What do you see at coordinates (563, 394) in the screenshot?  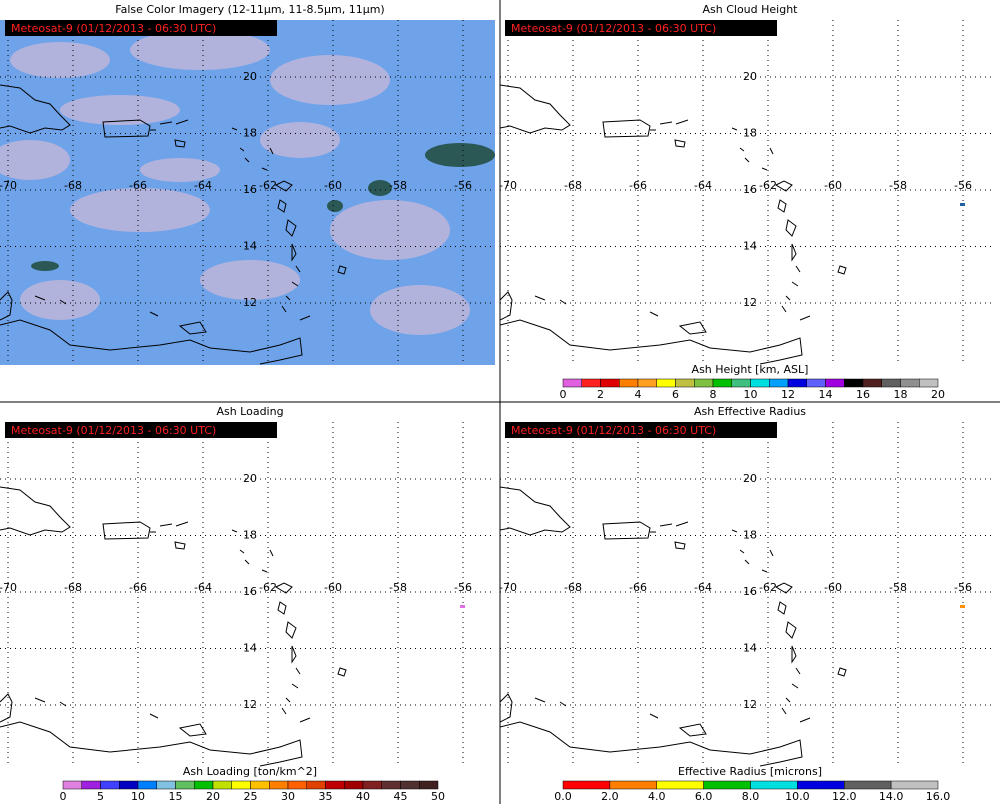 I see `colorbar-tick: 0` at bounding box center [563, 394].